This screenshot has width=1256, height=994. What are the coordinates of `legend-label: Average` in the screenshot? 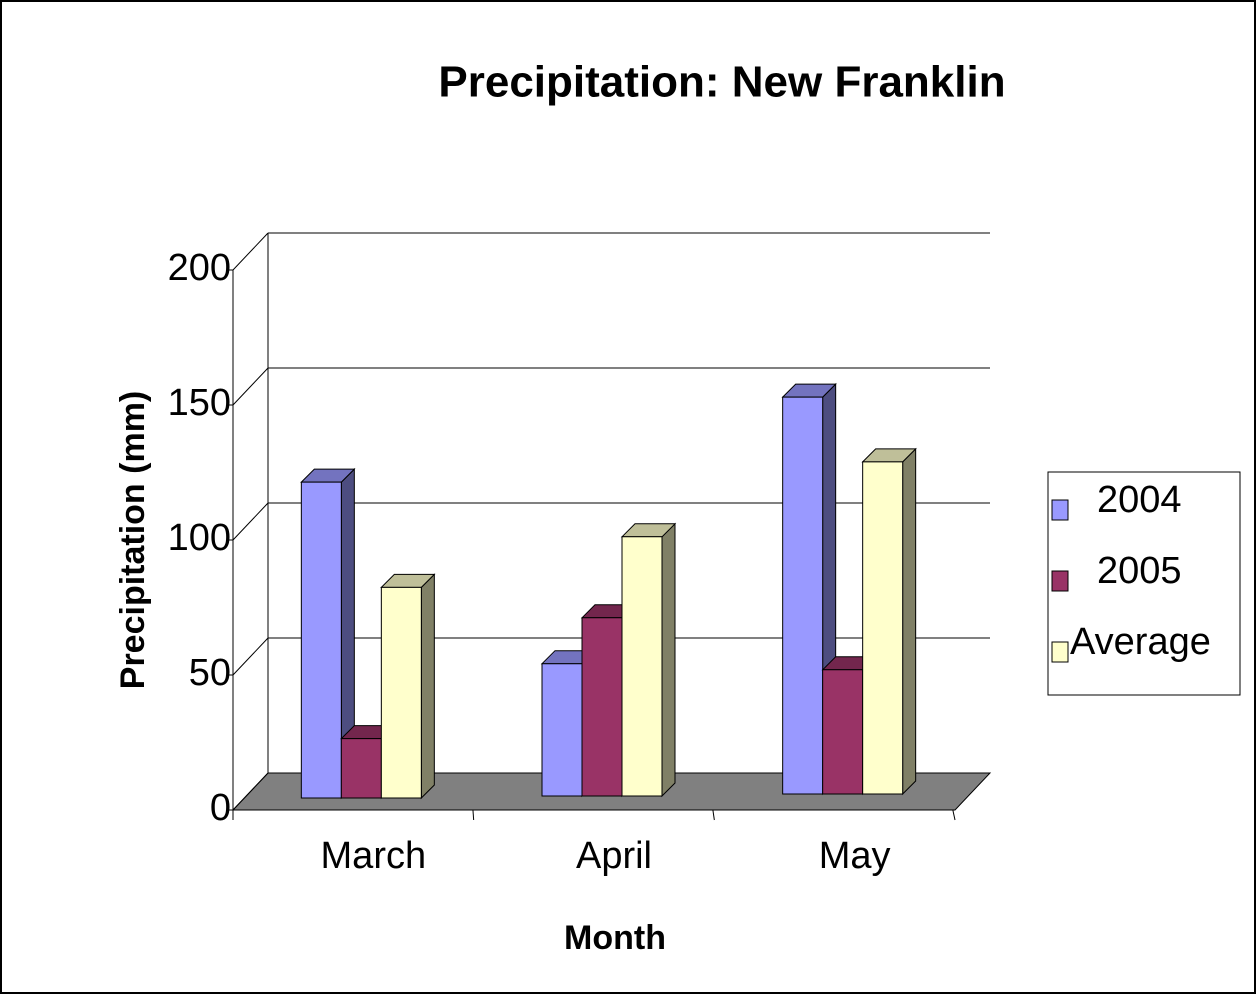 It's located at (1140, 642).